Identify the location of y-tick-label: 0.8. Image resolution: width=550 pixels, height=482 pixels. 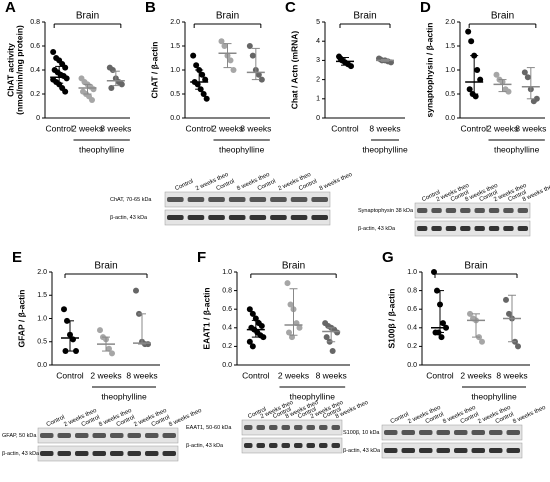
(35, 22).